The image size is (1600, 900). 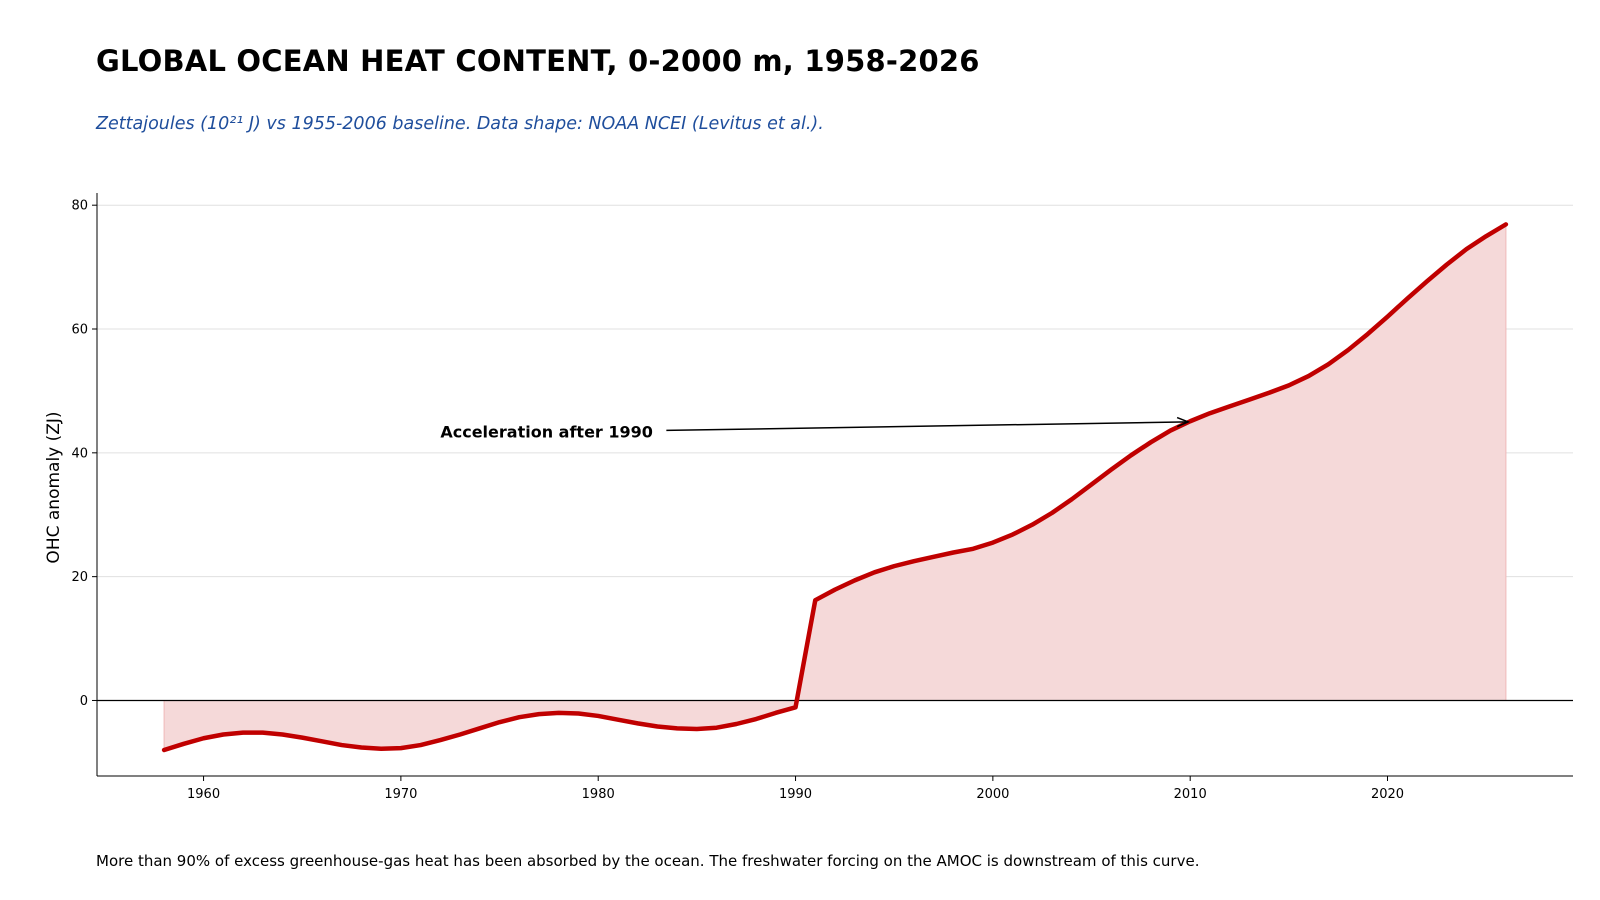 I want to click on y-tick-label-60: 60, so click(x=79, y=330).